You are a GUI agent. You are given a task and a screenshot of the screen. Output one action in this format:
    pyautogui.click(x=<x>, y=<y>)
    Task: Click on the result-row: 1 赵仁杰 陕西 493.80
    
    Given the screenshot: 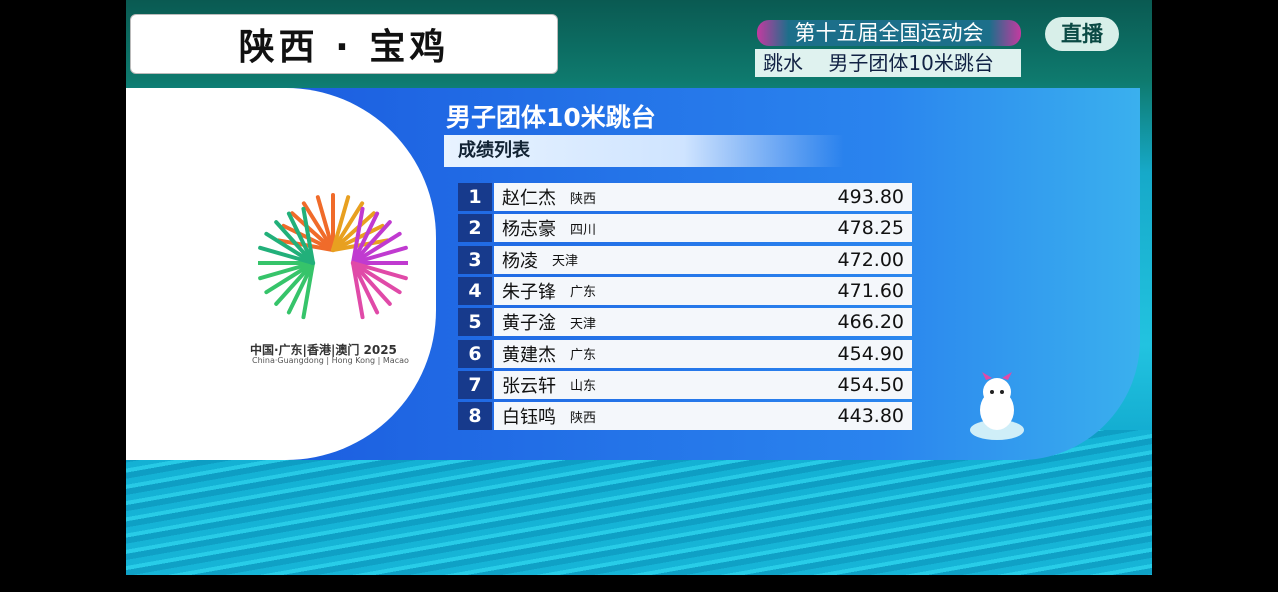 What is the action you would take?
    pyautogui.click(x=685, y=197)
    